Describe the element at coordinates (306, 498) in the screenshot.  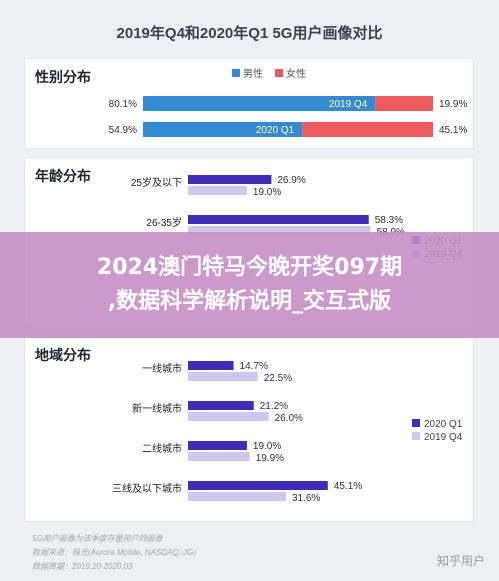
I see `value-label-q4-3: 31.6%` at that location.